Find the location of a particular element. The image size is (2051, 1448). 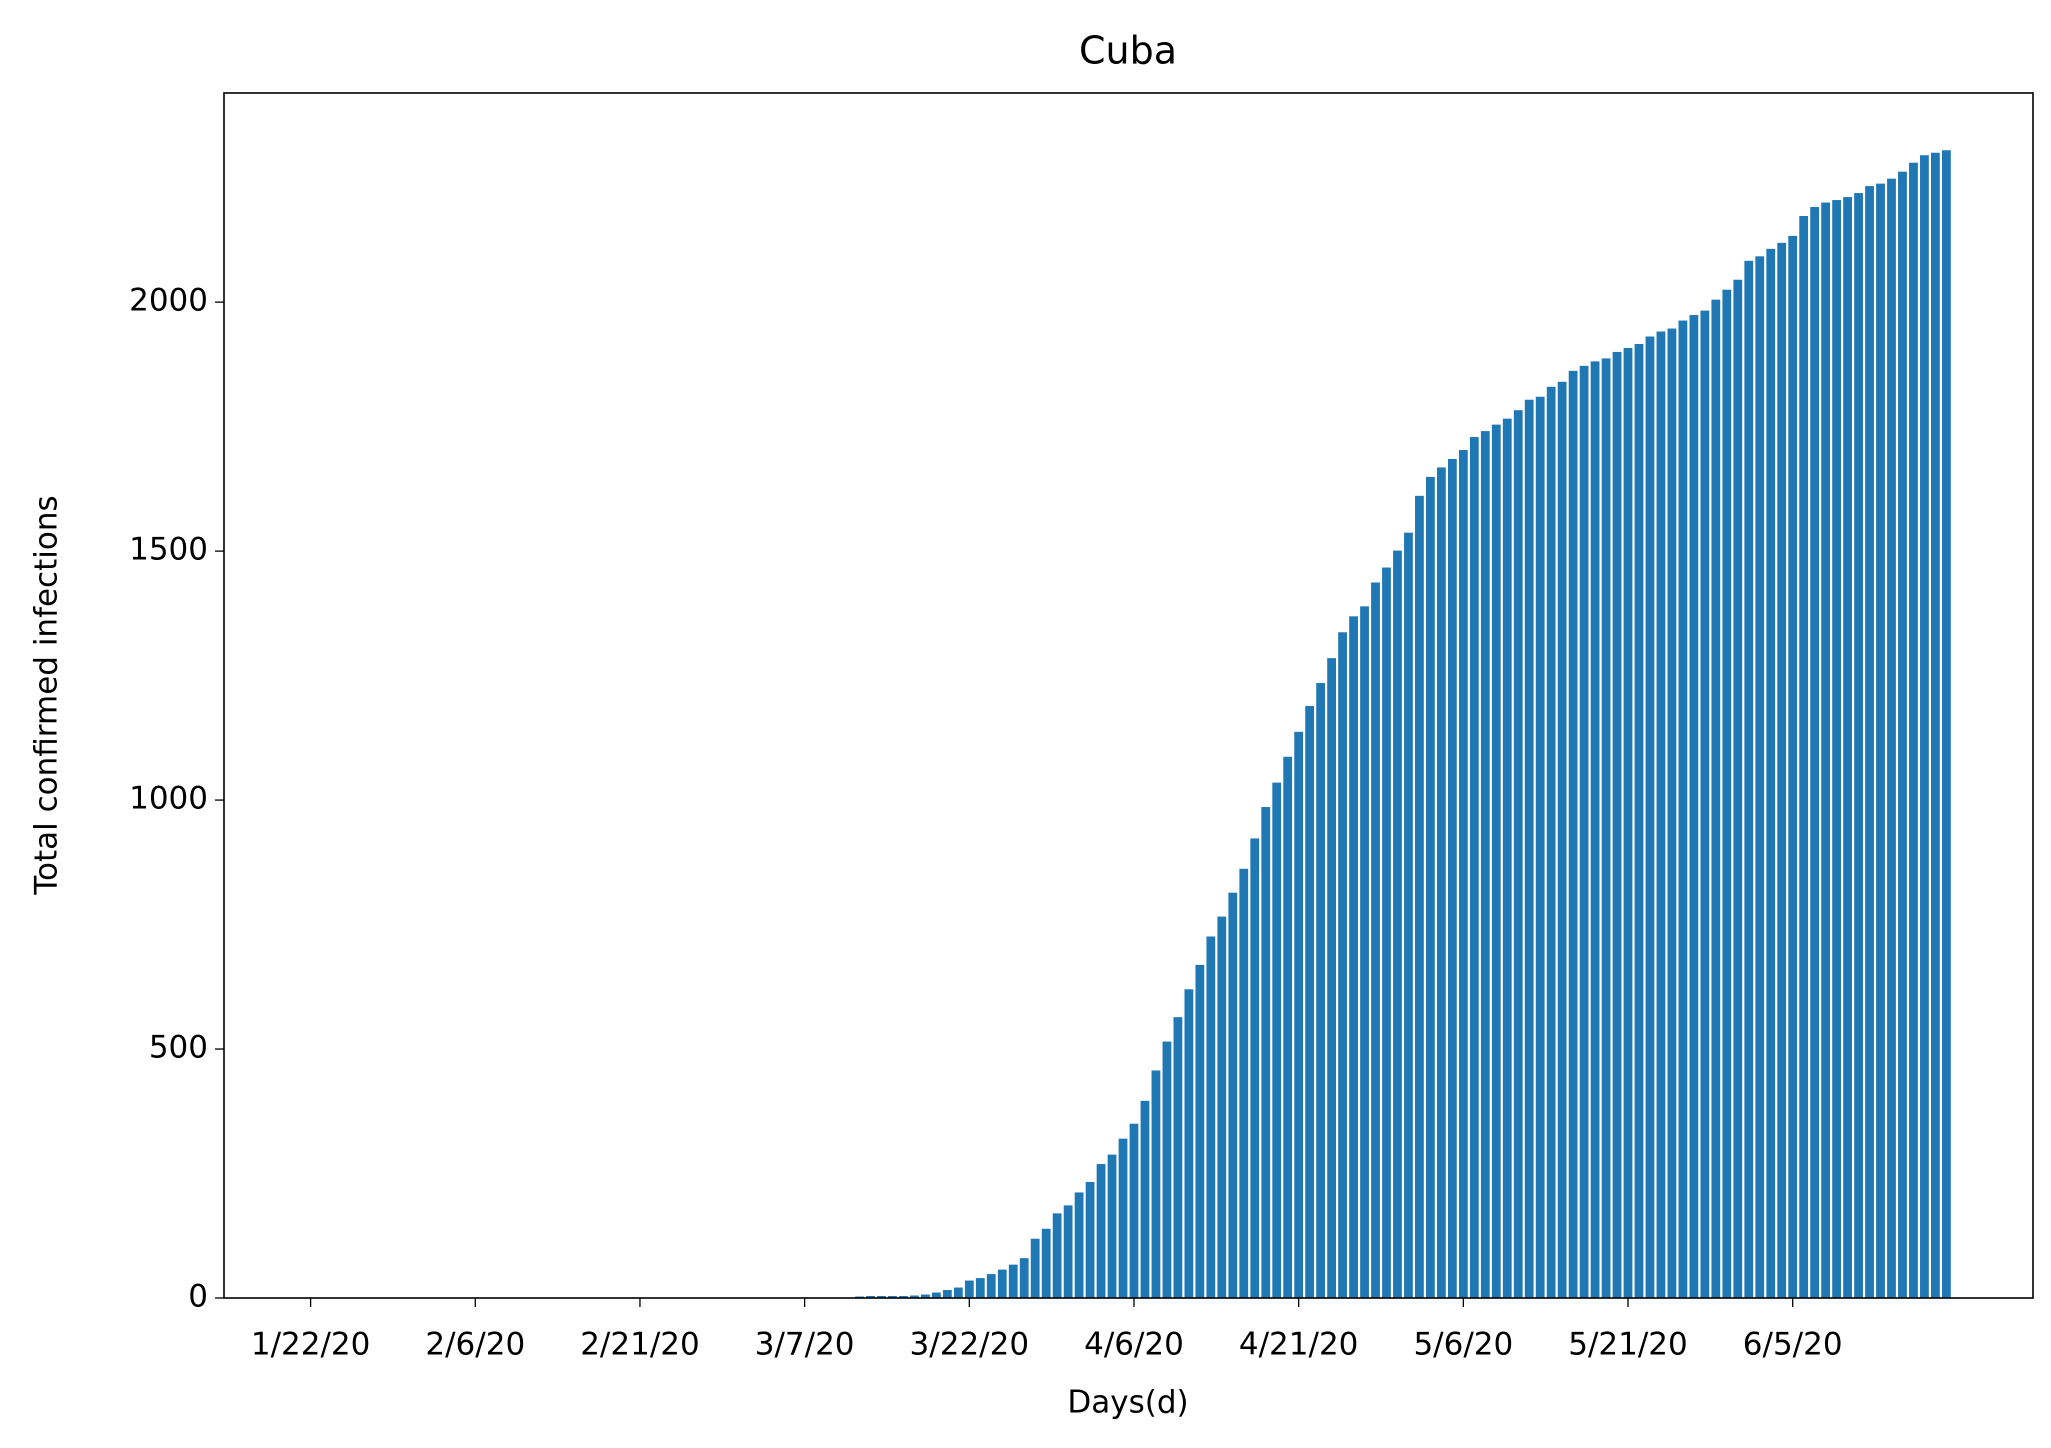

y-tick-label: 2000 is located at coordinates (168, 301).